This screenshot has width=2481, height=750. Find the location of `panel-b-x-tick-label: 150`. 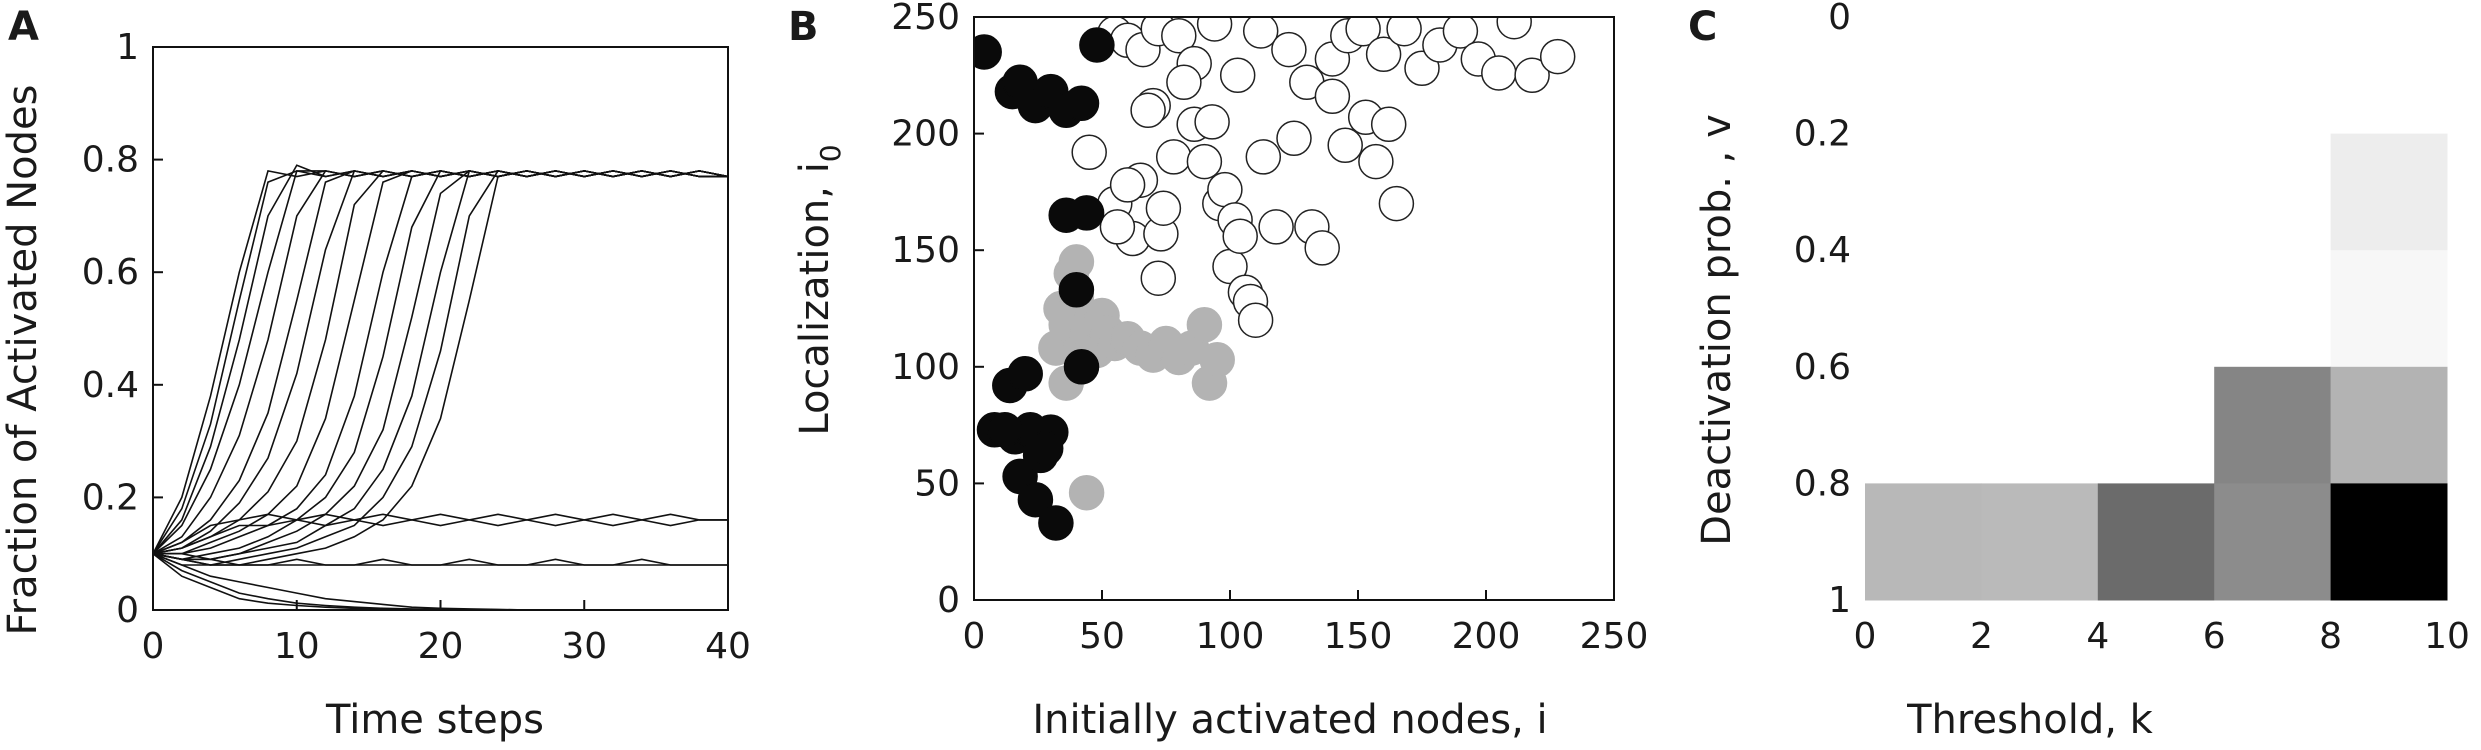

panel-b-x-tick-label: 150 is located at coordinates (1358, 636).